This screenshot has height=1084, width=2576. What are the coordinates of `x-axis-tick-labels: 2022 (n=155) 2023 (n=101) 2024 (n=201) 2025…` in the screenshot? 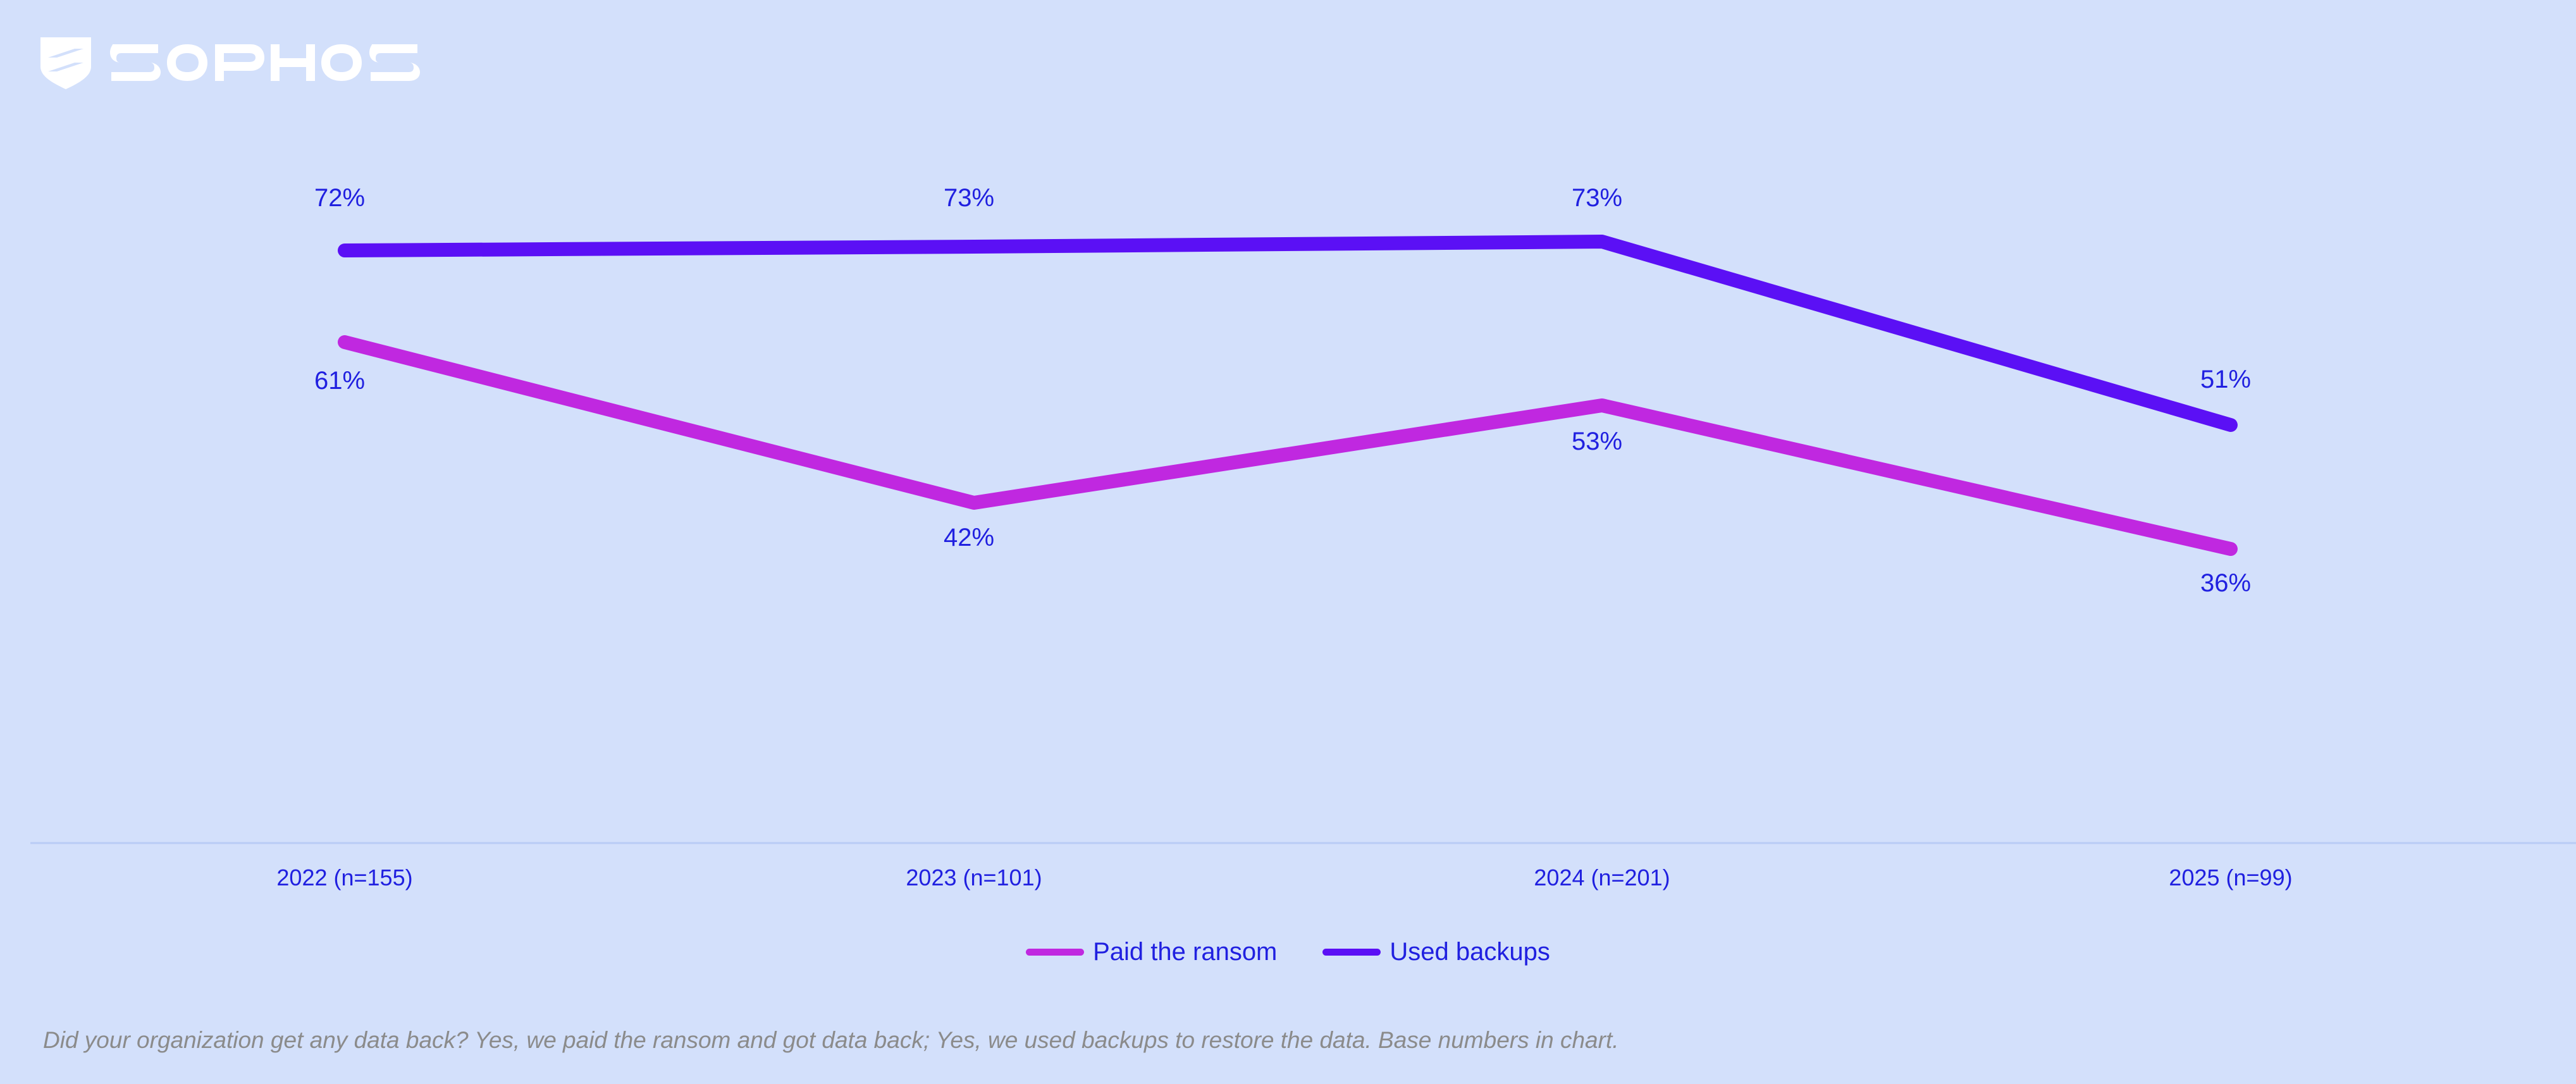 It's located at (1288, 882).